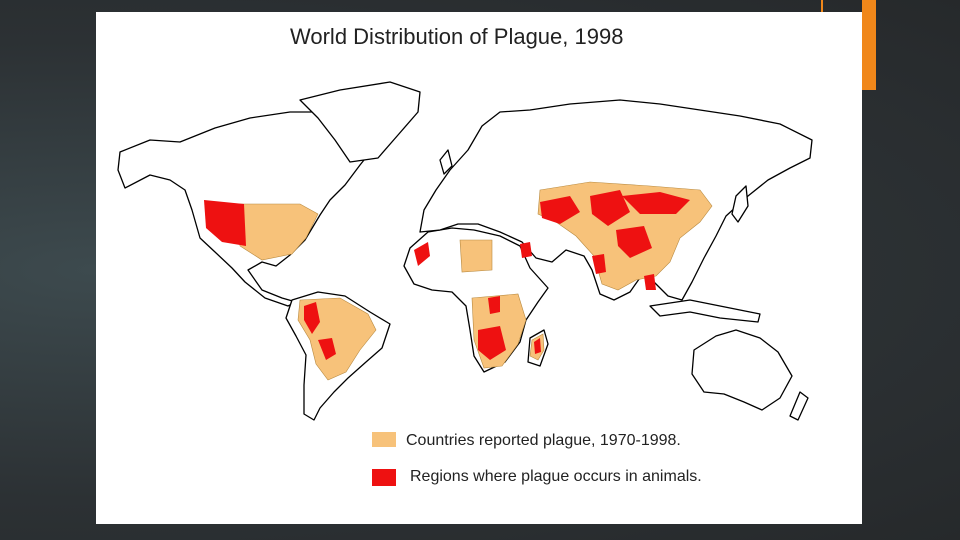  I want to click on animal-east-africa, so click(494, 305).